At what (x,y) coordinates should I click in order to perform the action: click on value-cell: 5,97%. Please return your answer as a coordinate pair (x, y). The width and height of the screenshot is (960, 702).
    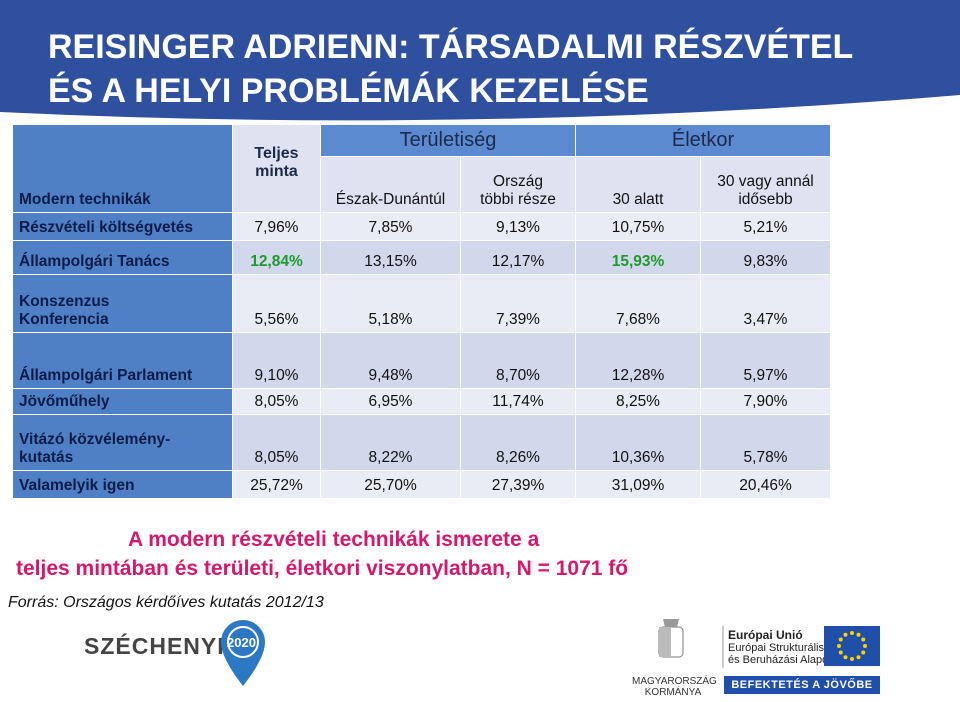
    Looking at the image, I should click on (765, 360).